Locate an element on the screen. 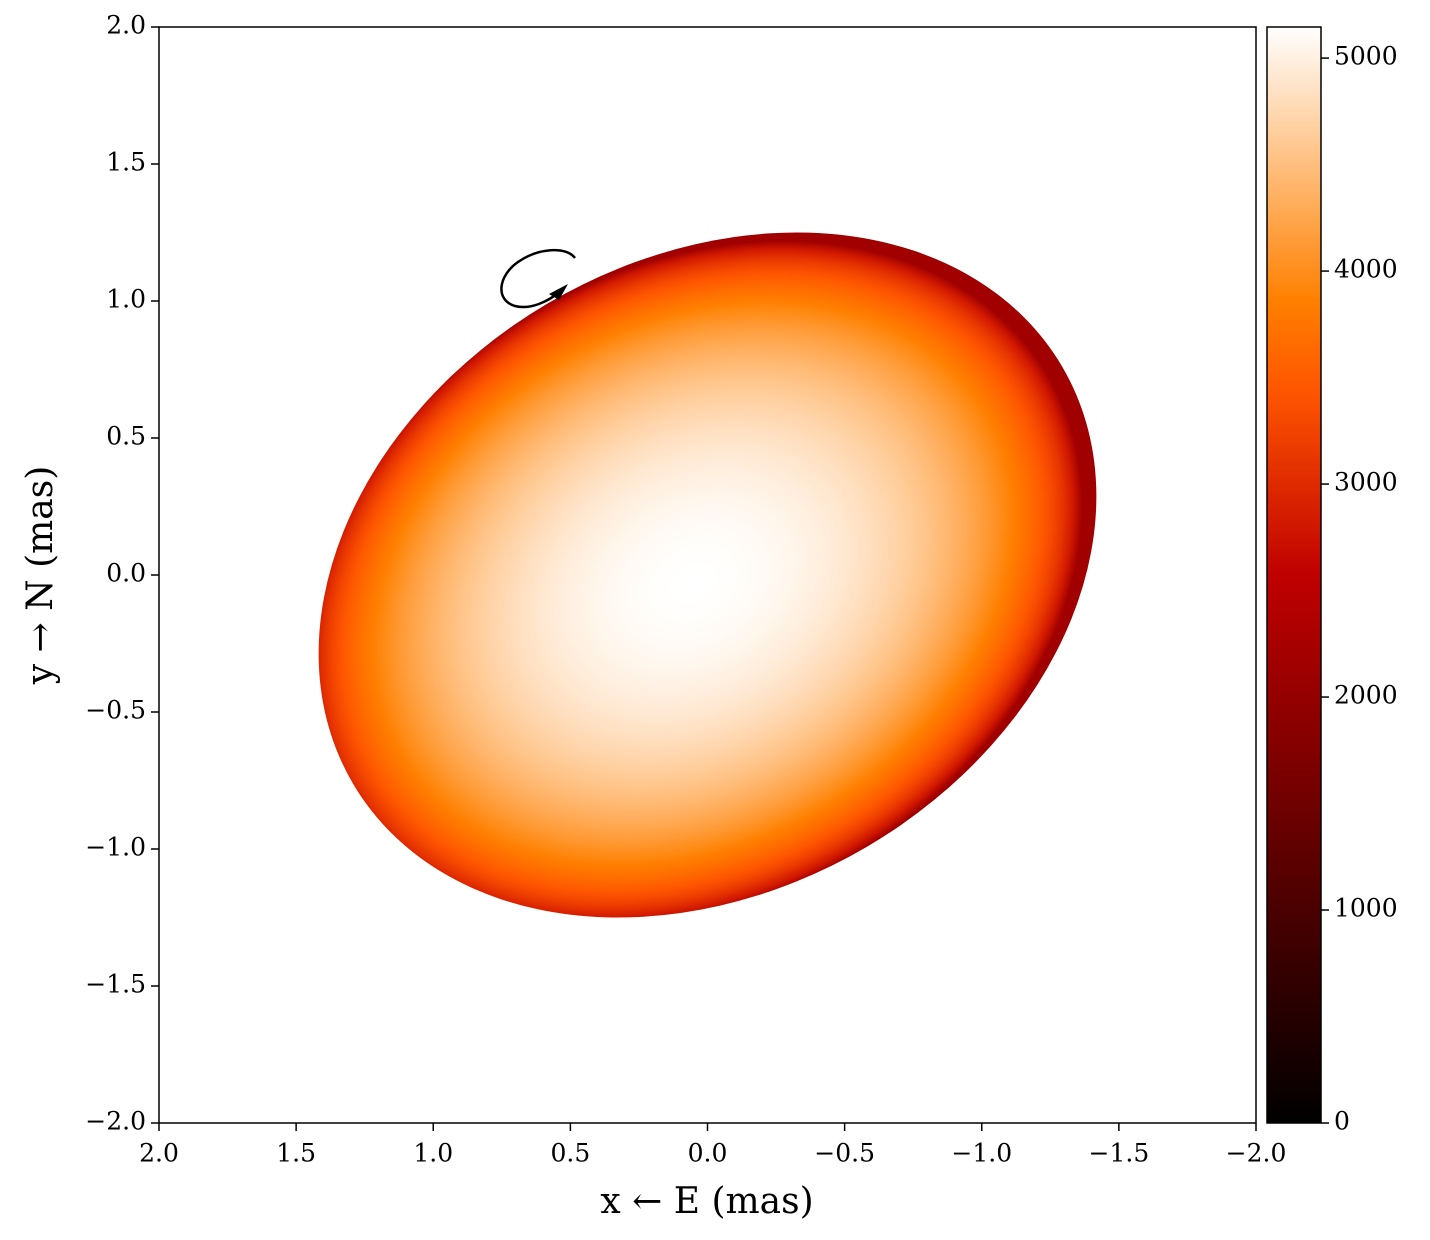  rotation-arrowhead is located at coordinates (558, 292).